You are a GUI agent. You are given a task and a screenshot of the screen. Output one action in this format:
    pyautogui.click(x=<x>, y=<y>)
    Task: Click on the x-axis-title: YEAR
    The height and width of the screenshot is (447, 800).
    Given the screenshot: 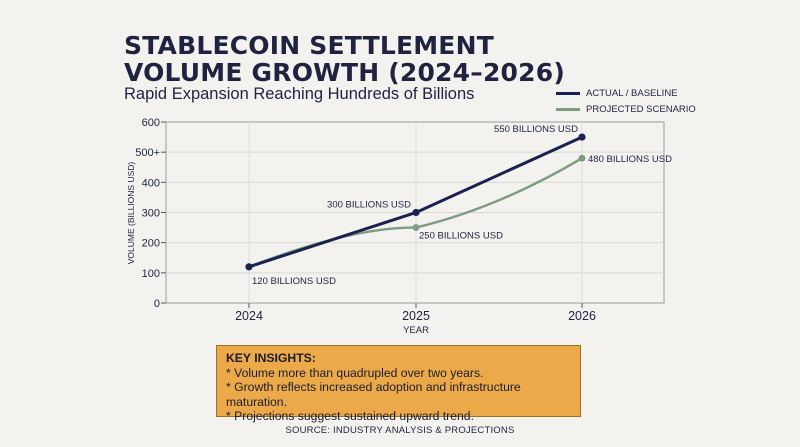 What is the action you would take?
    pyautogui.click(x=416, y=330)
    